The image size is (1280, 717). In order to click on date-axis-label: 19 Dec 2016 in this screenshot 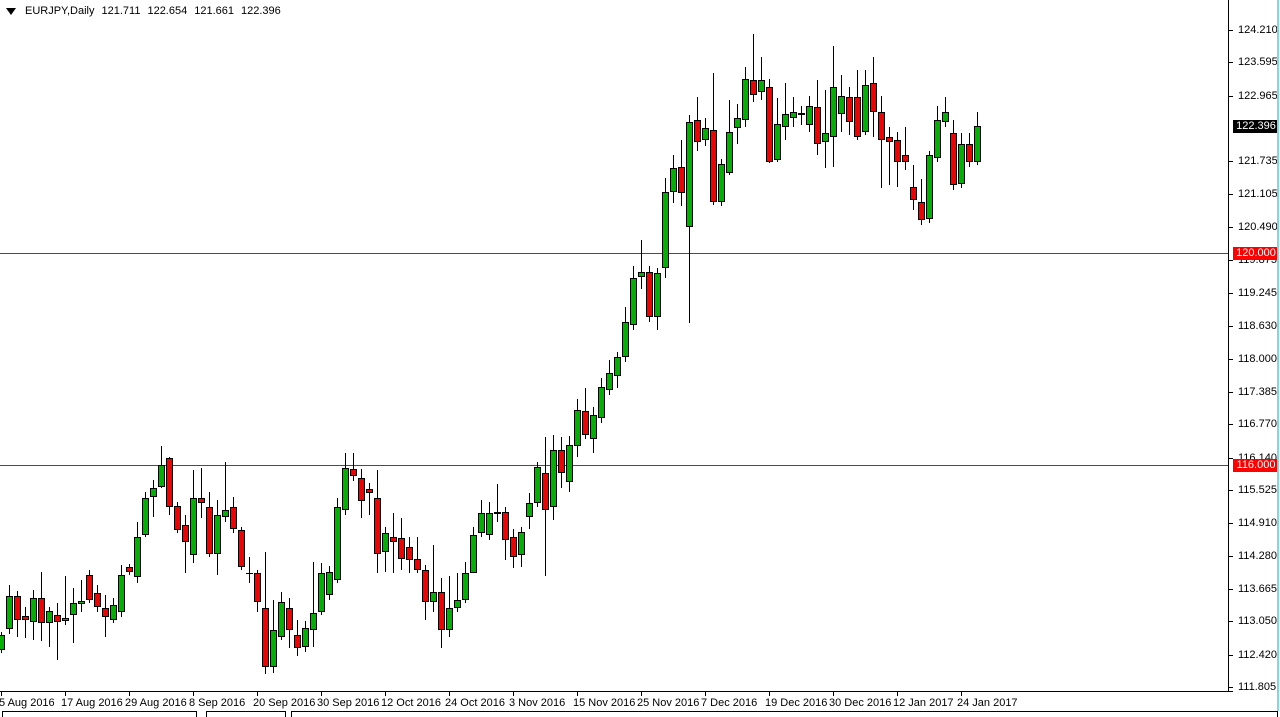, I will do `click(796, 703)`.